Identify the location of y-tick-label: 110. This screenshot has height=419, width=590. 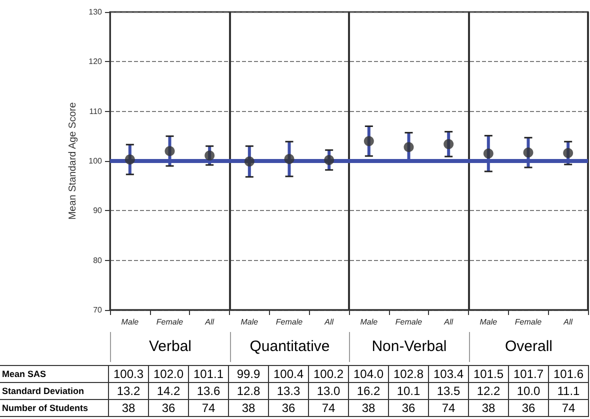
(96, 111).